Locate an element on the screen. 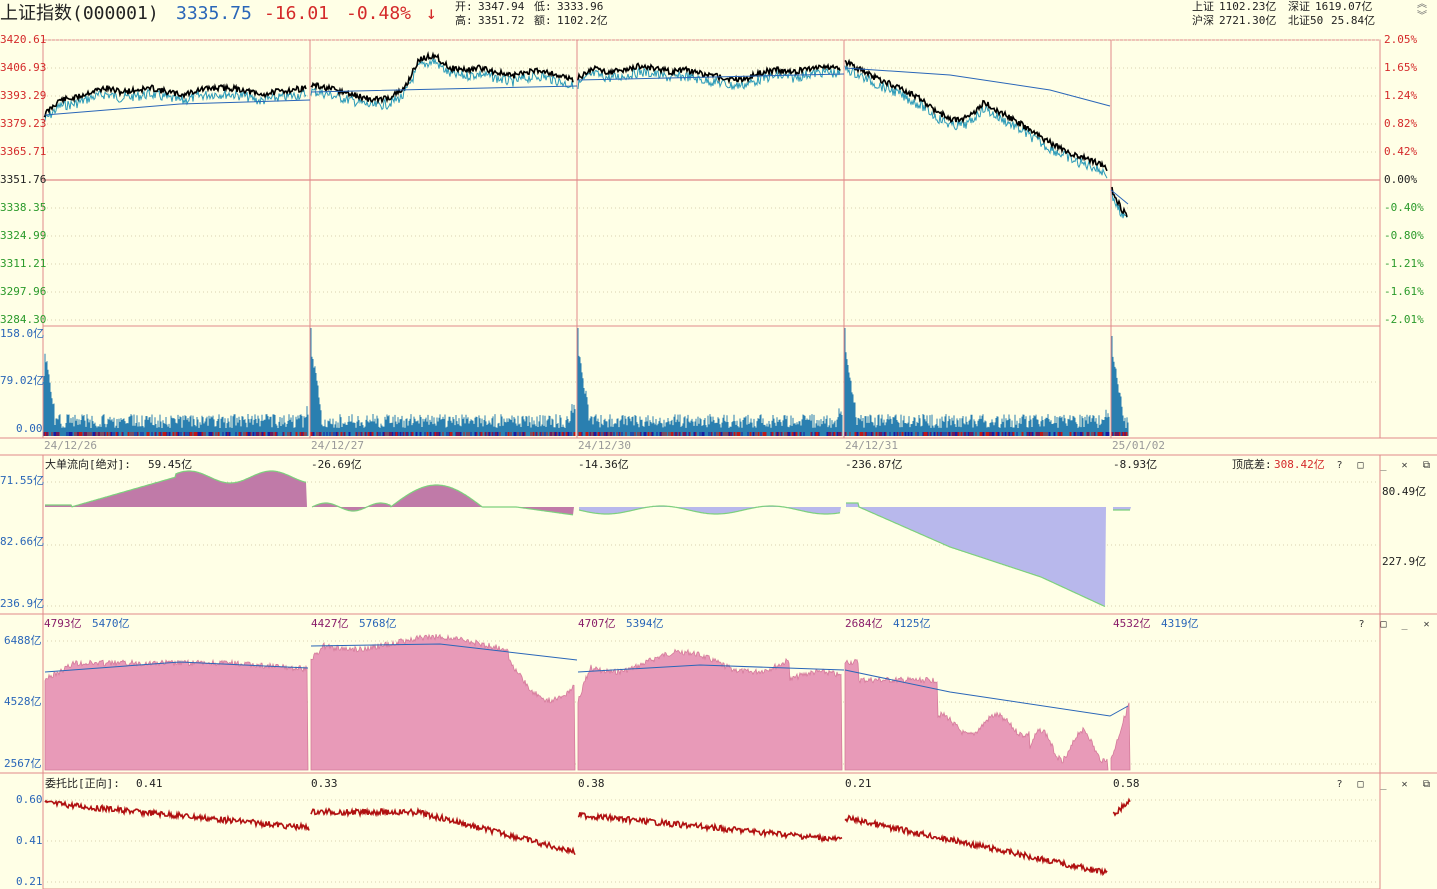 The image size is (1437, 889). volume-axis-mid: 79.02亿 is located at coordinates (22, 380).